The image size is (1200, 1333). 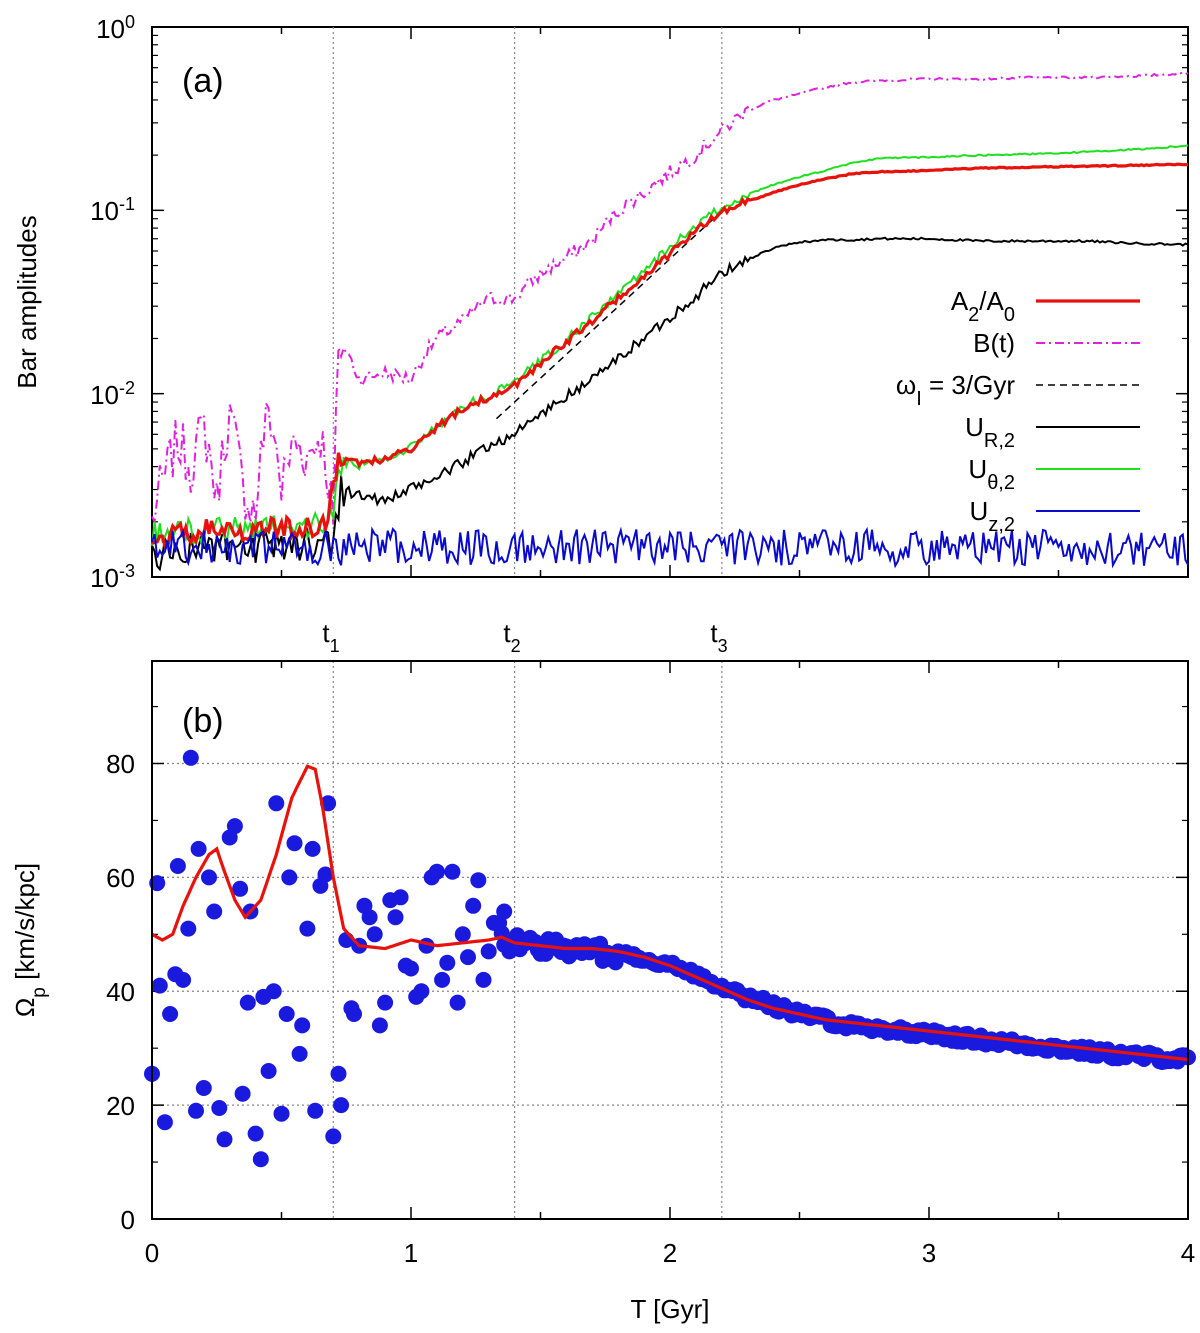 I want to click on series-uz2-line, so click(x=670, y=547).